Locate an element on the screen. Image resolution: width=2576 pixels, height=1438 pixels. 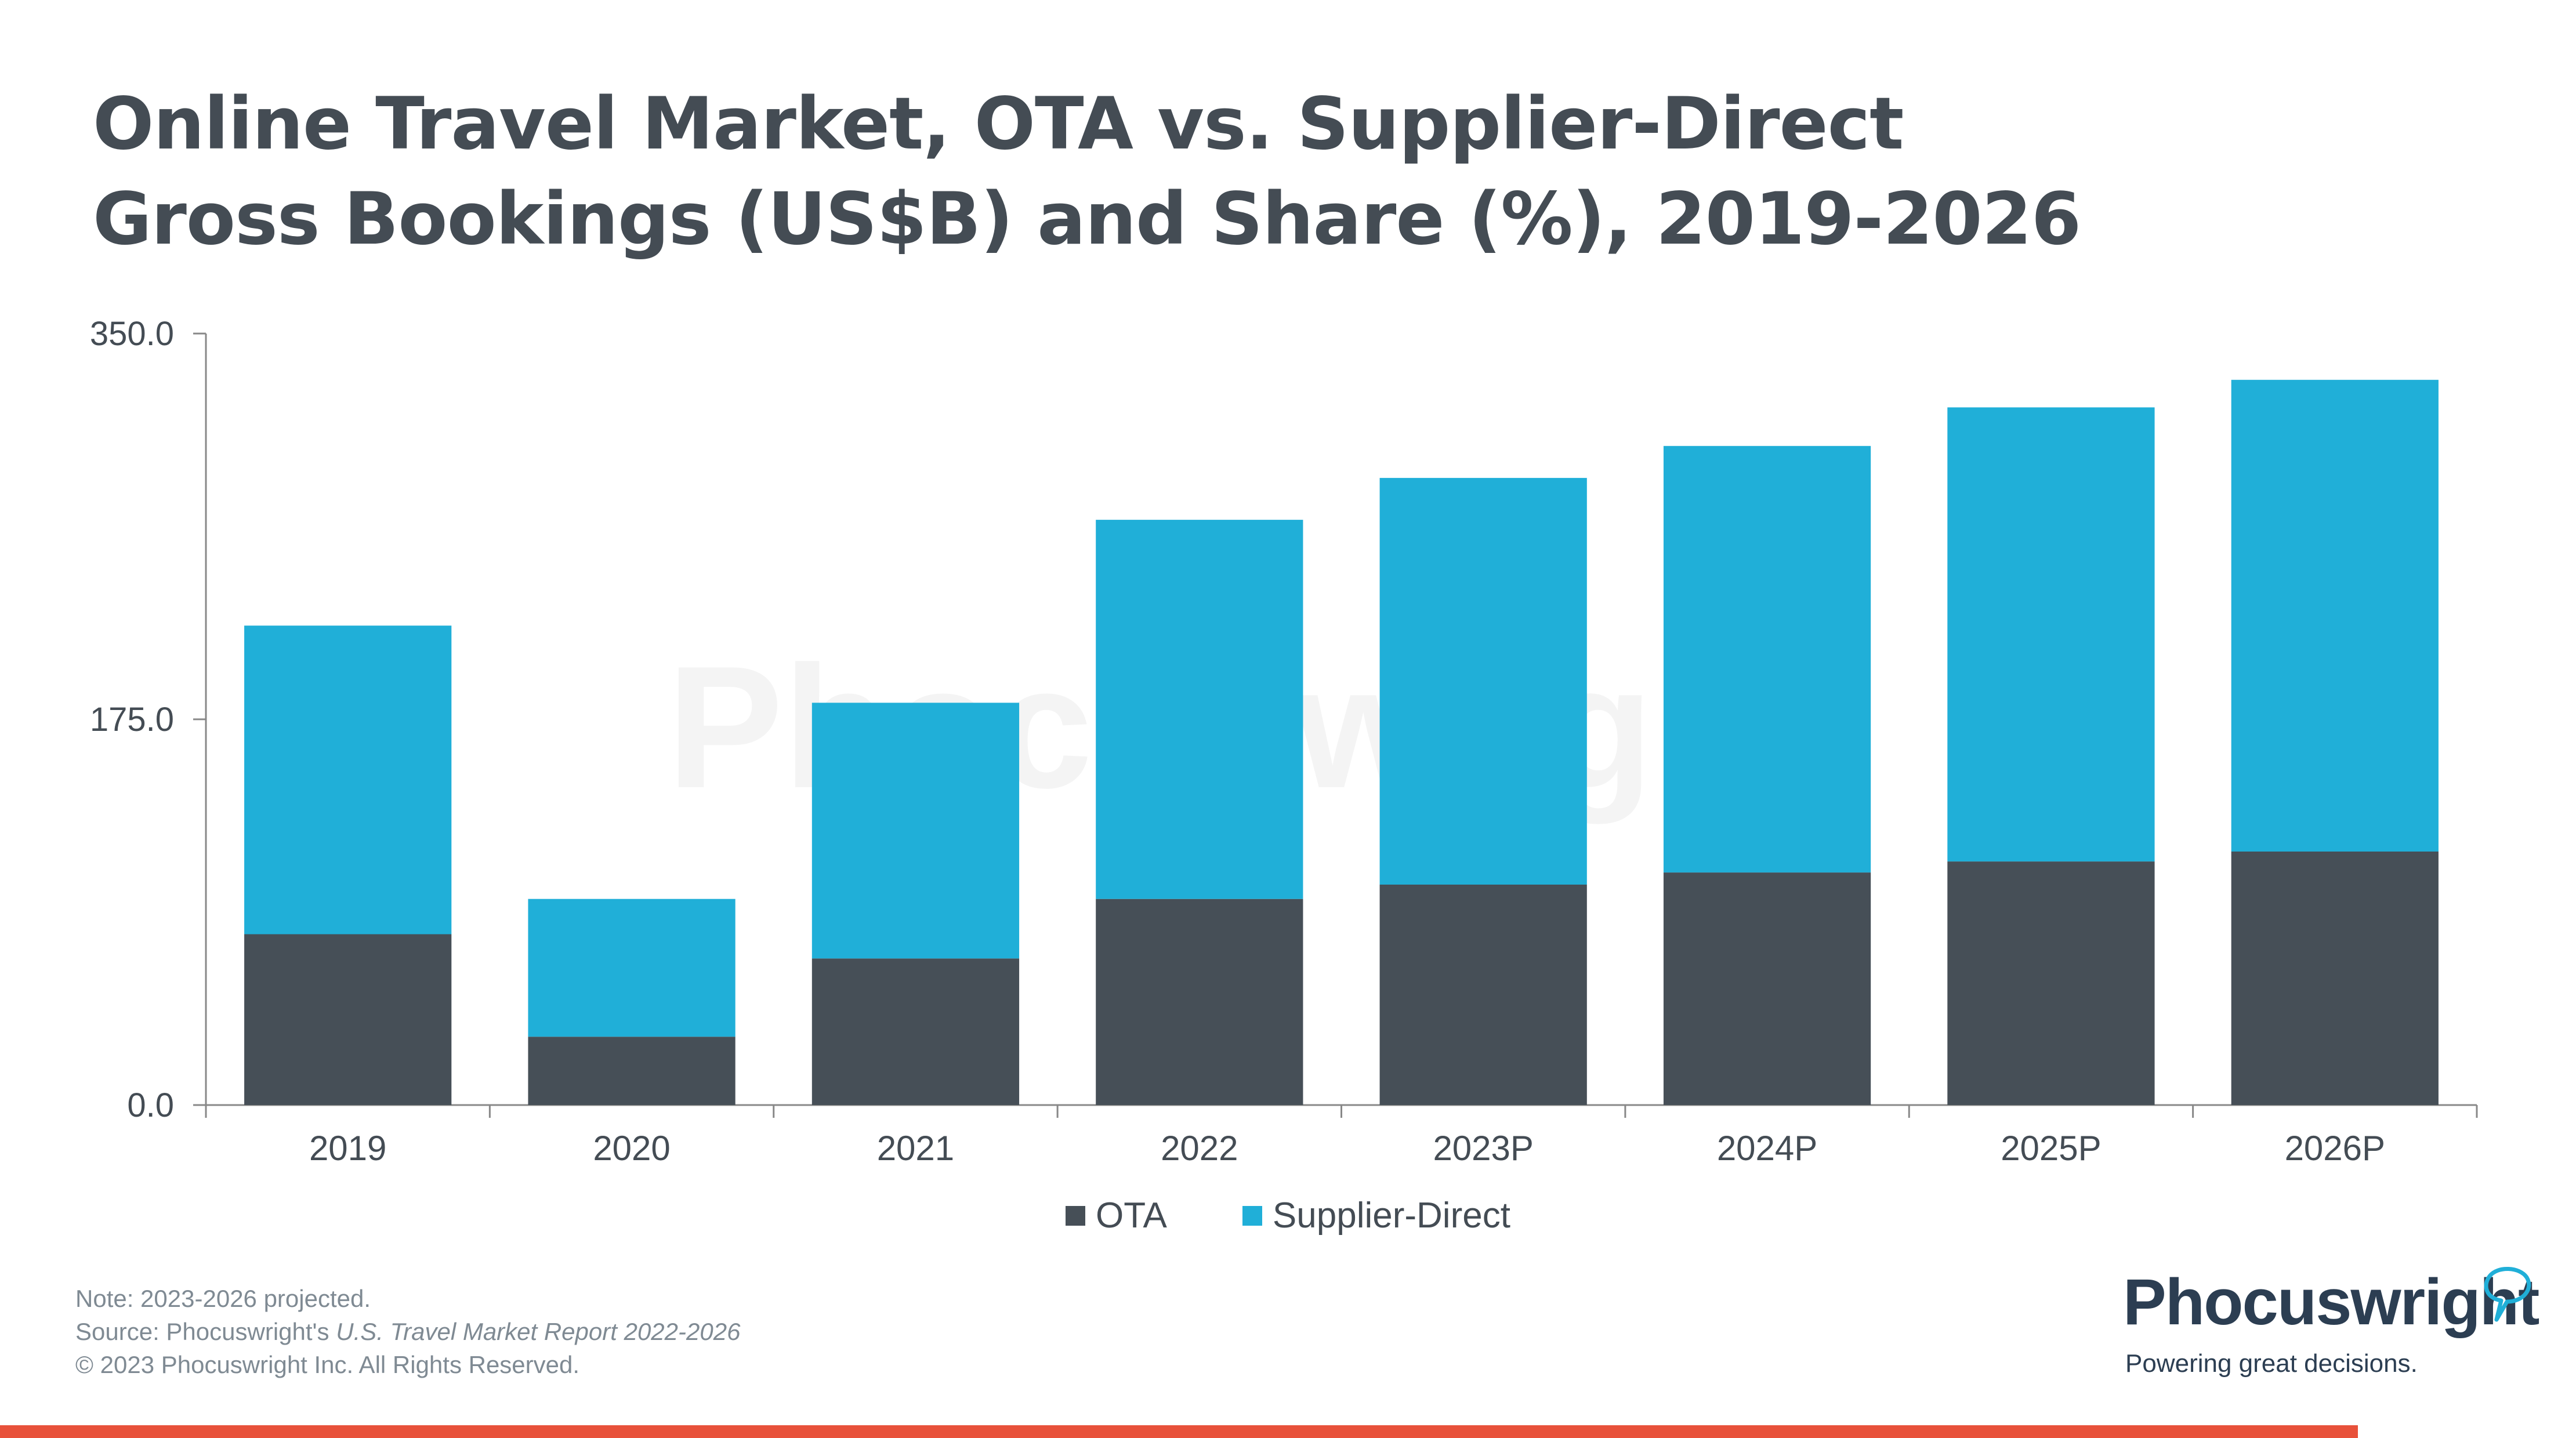
bar-ota-2019 is located at coordinates (348, 1019).